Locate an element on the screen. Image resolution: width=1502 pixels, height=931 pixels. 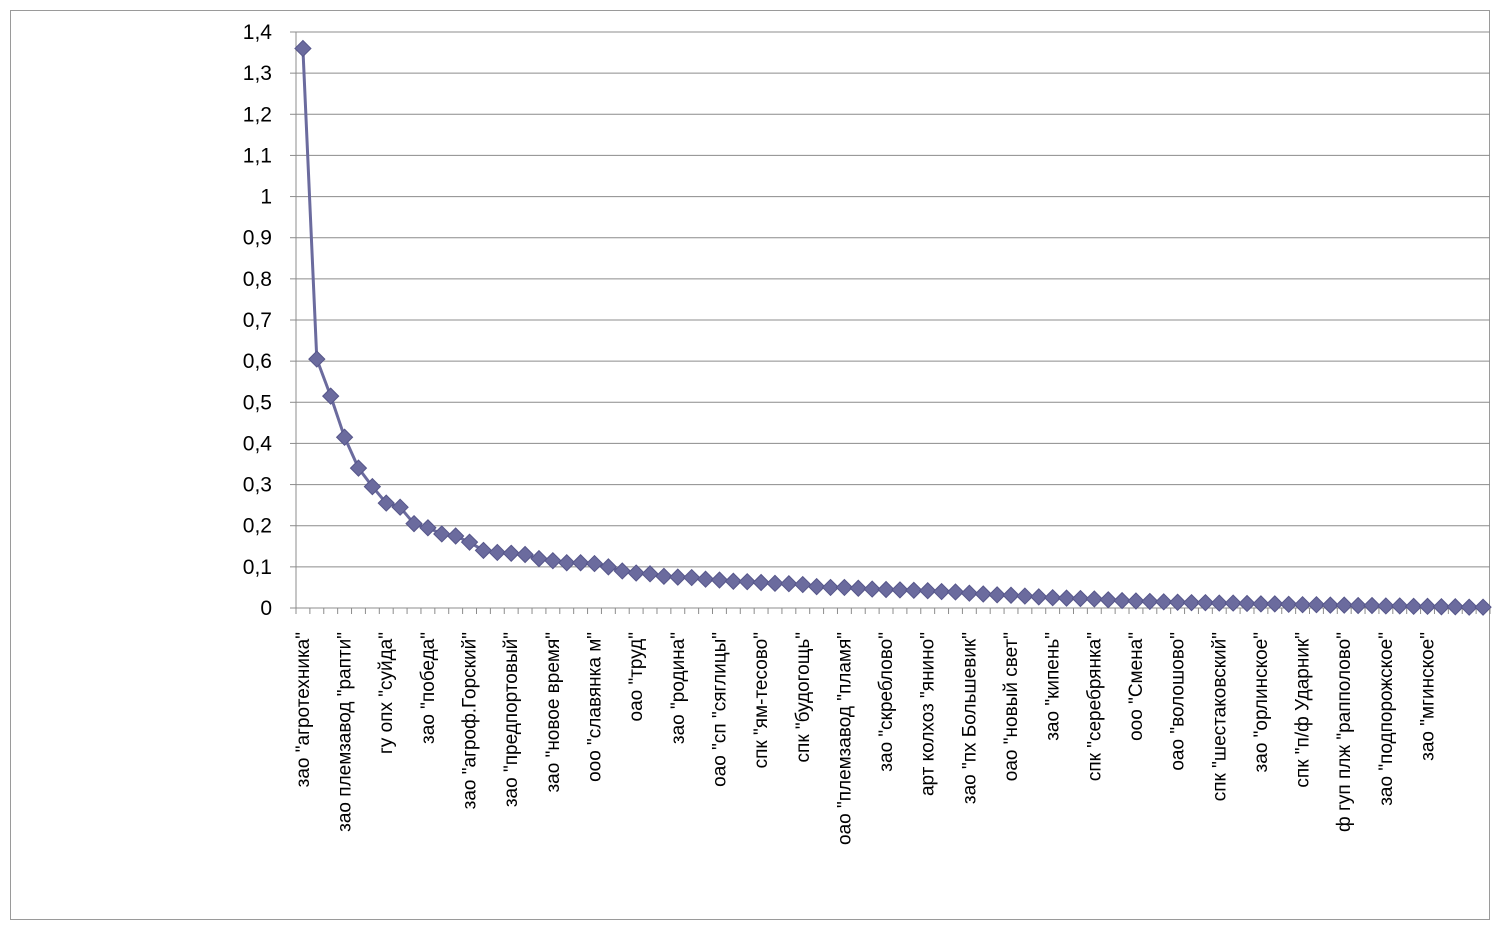
x-tick-label: зао "предпортовый" is located at coordinates (511, 719).